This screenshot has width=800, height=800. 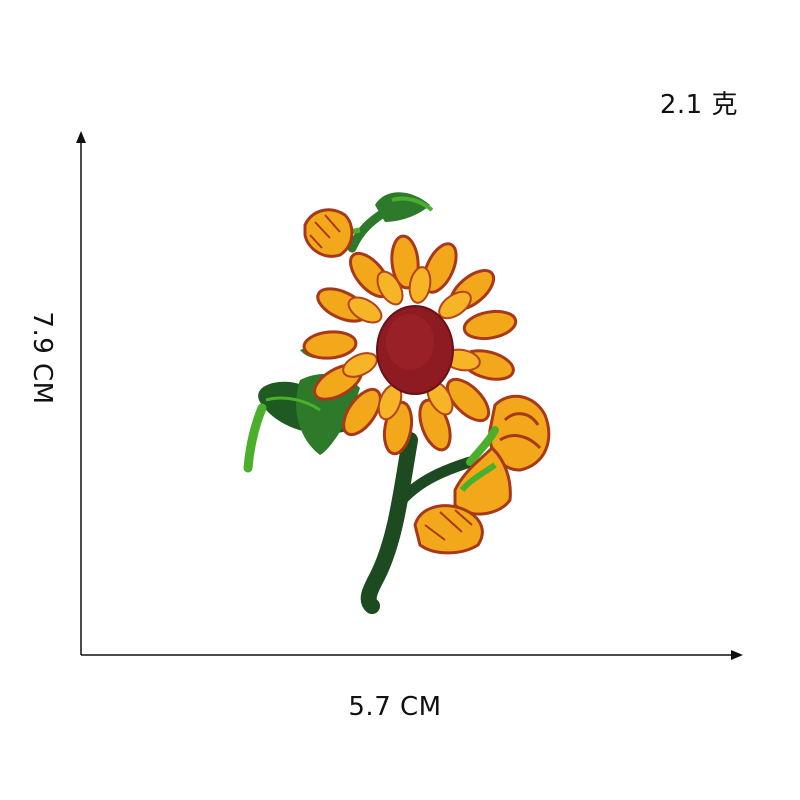 What do you see at coordinates (698, 105) in the screenshot?
I see `weight-label: 2.1 克` at bounding box center [698, 105].